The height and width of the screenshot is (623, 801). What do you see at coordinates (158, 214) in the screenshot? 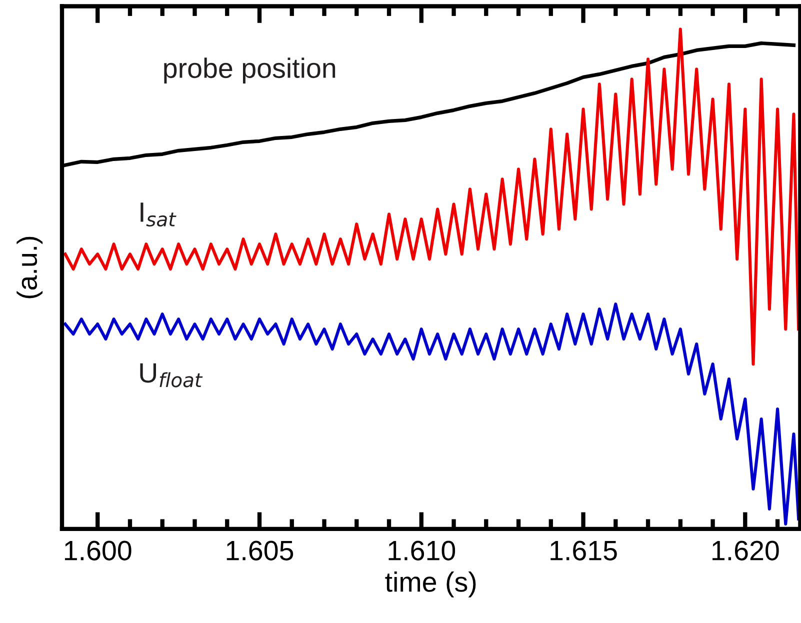
I see `series-label: I$_{sat}$` at bounding box center [158, 214].